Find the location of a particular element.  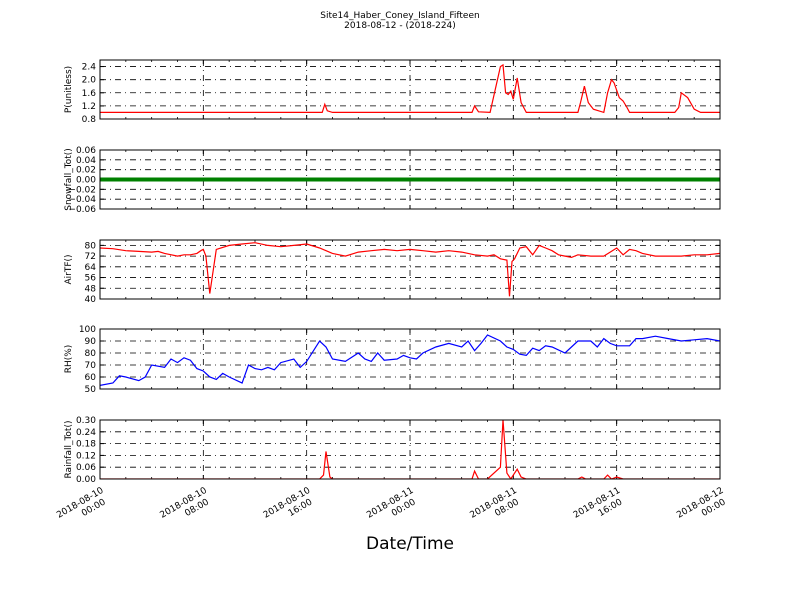

ytick-label: 0.04 is located at coordinates (86, 161).